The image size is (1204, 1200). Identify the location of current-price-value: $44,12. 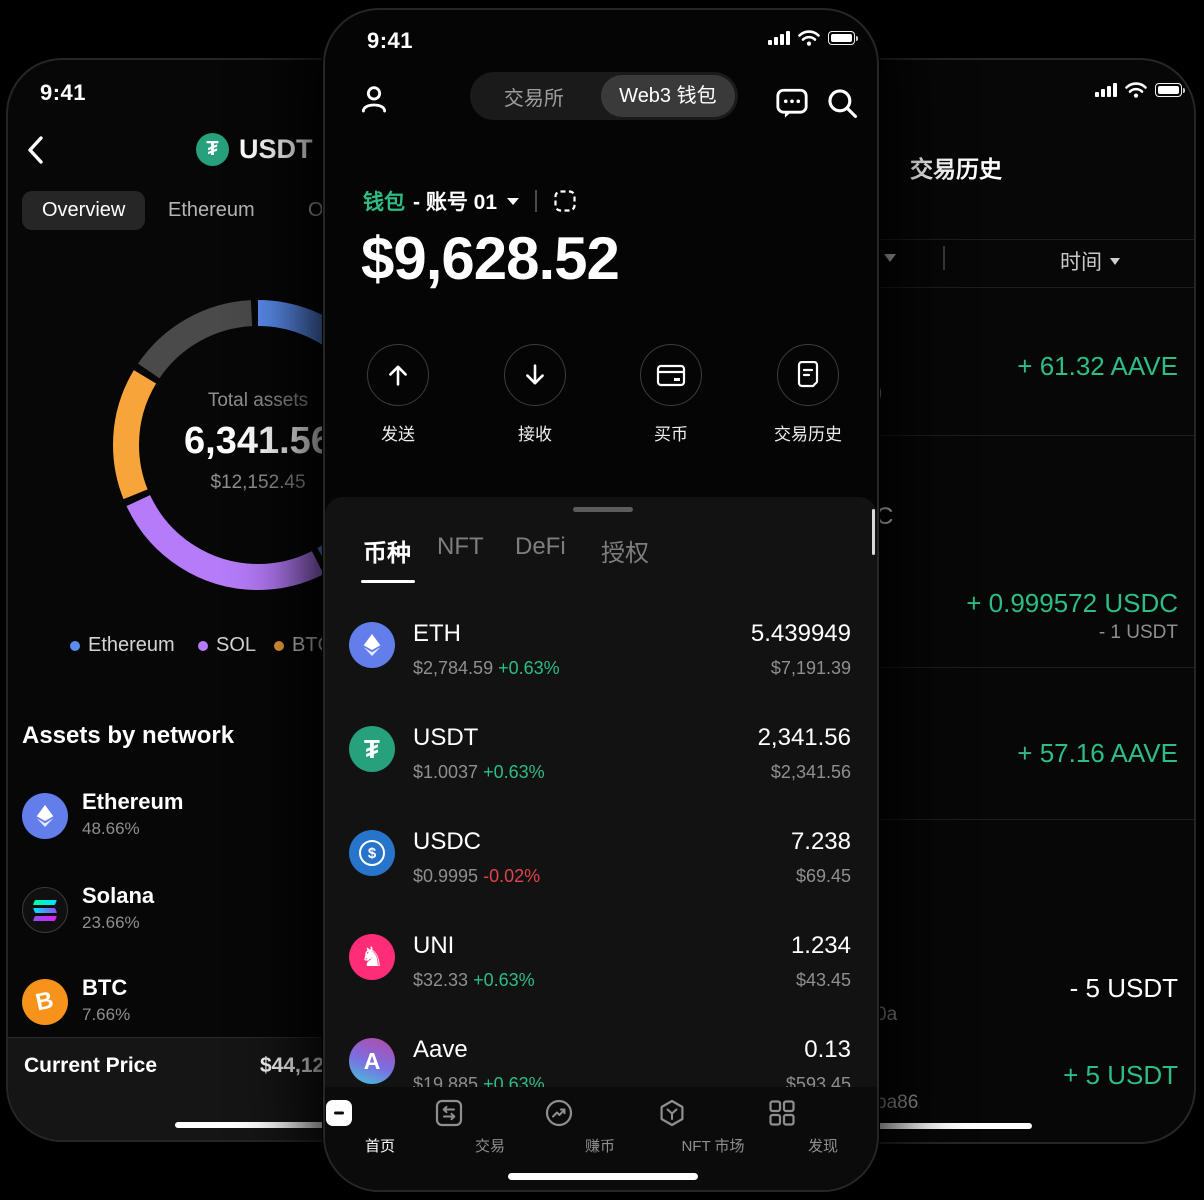
(292, 1065).